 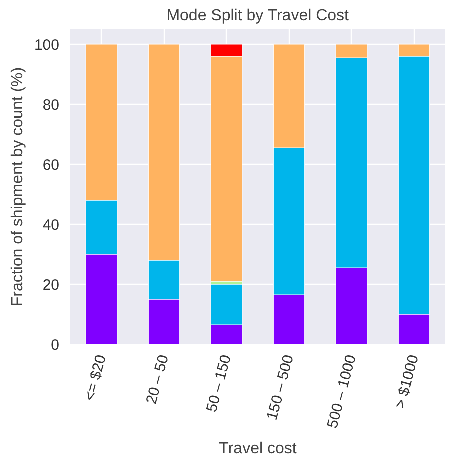 I want to click on x-tick-label: 150 – 500, so click(x=281, y=387).